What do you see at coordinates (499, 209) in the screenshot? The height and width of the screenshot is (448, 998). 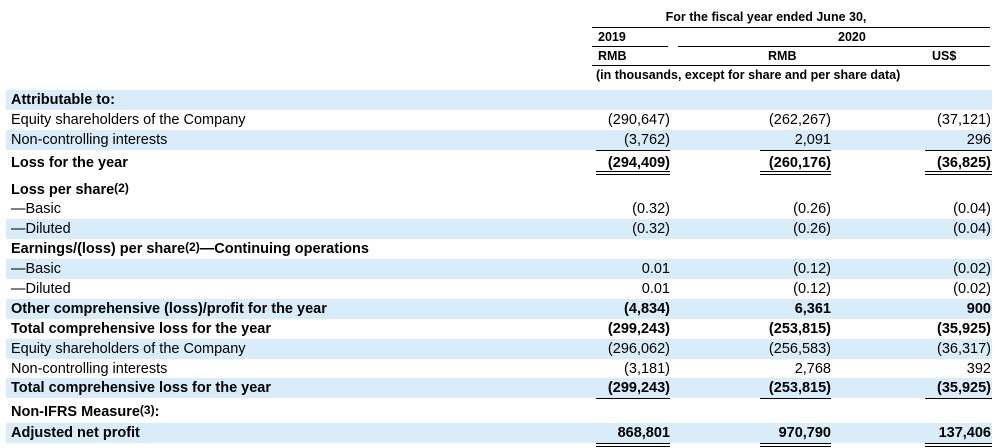 I see `table-row: —Basic (0.32) (0.26) (0.04)` at bounding box center [499, 209].